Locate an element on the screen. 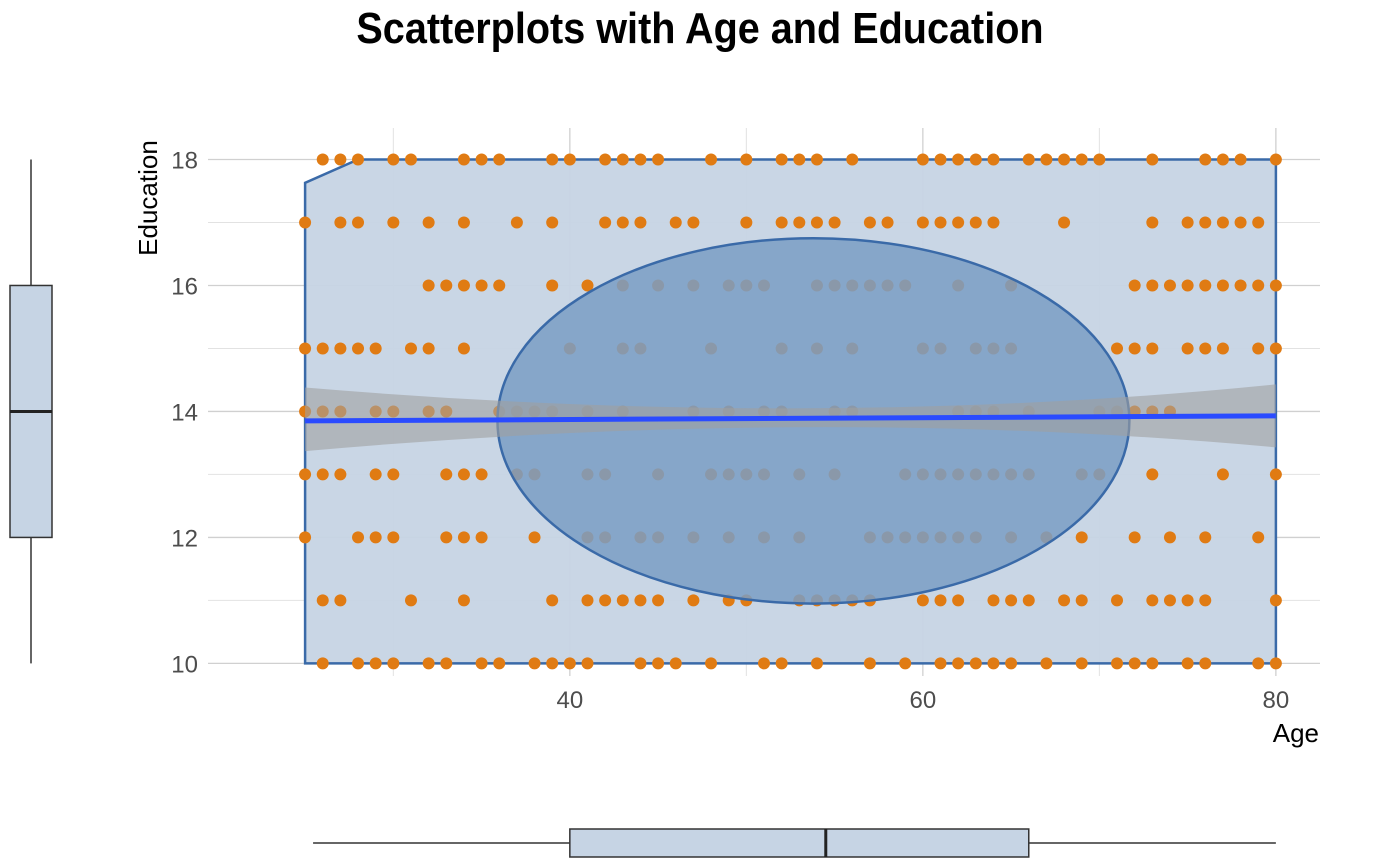 The height and width of the screenshot is (866, 1400). y-tick-label: 18 is located at coordinates (184, 160).